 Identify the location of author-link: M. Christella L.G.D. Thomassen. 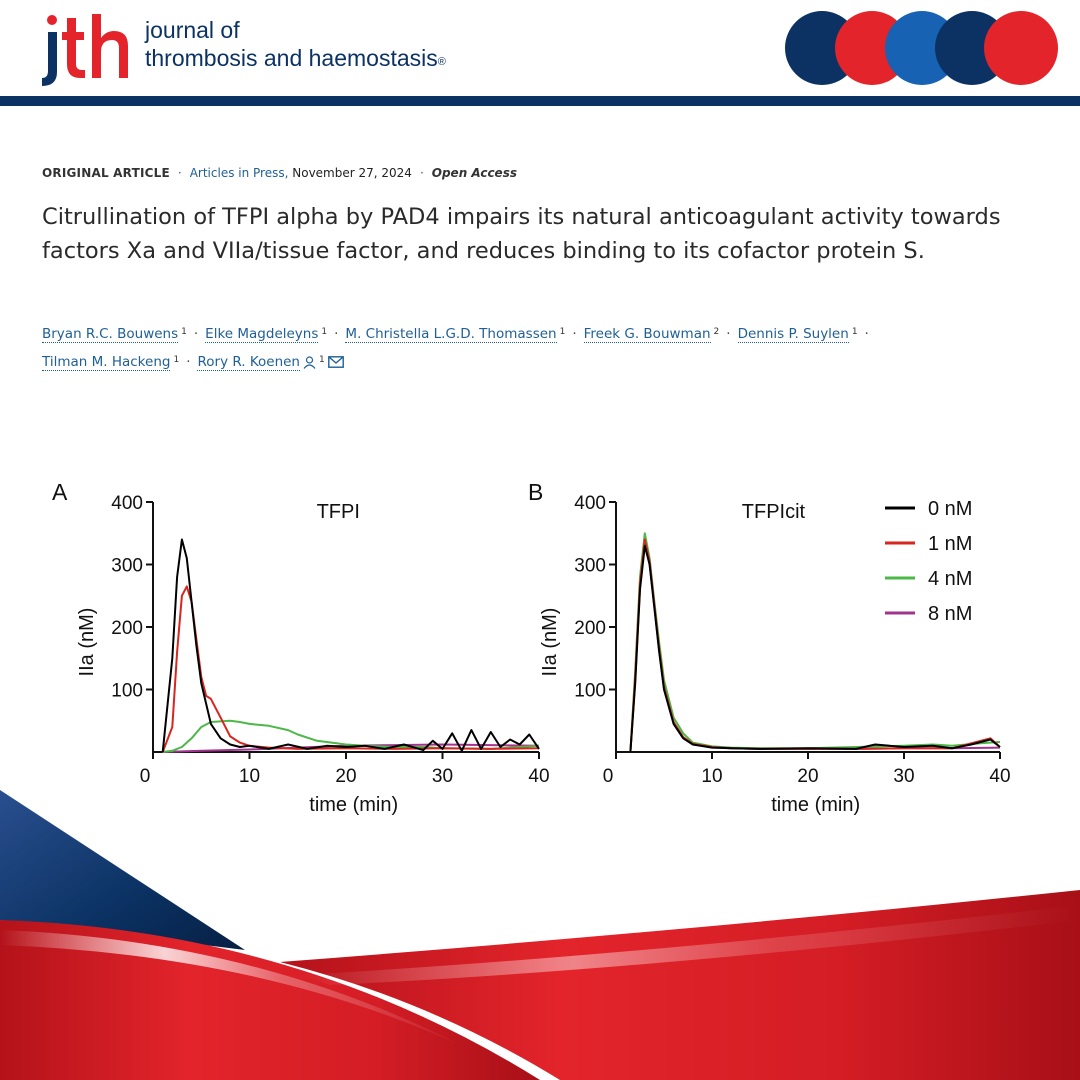
(451, 334).